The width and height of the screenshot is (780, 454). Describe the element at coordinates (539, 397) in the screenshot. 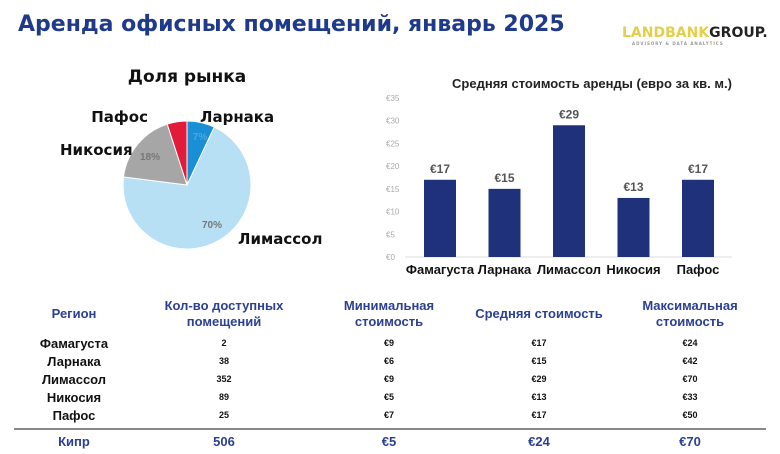

I see `table-cell: €13` at that location.